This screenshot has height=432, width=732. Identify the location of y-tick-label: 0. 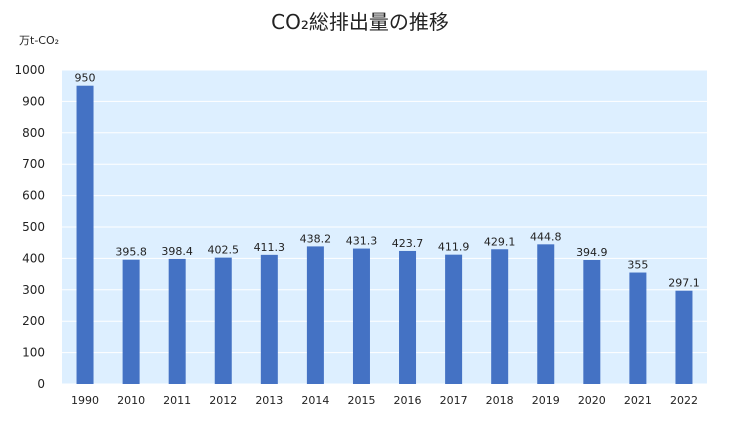
(41, 384).